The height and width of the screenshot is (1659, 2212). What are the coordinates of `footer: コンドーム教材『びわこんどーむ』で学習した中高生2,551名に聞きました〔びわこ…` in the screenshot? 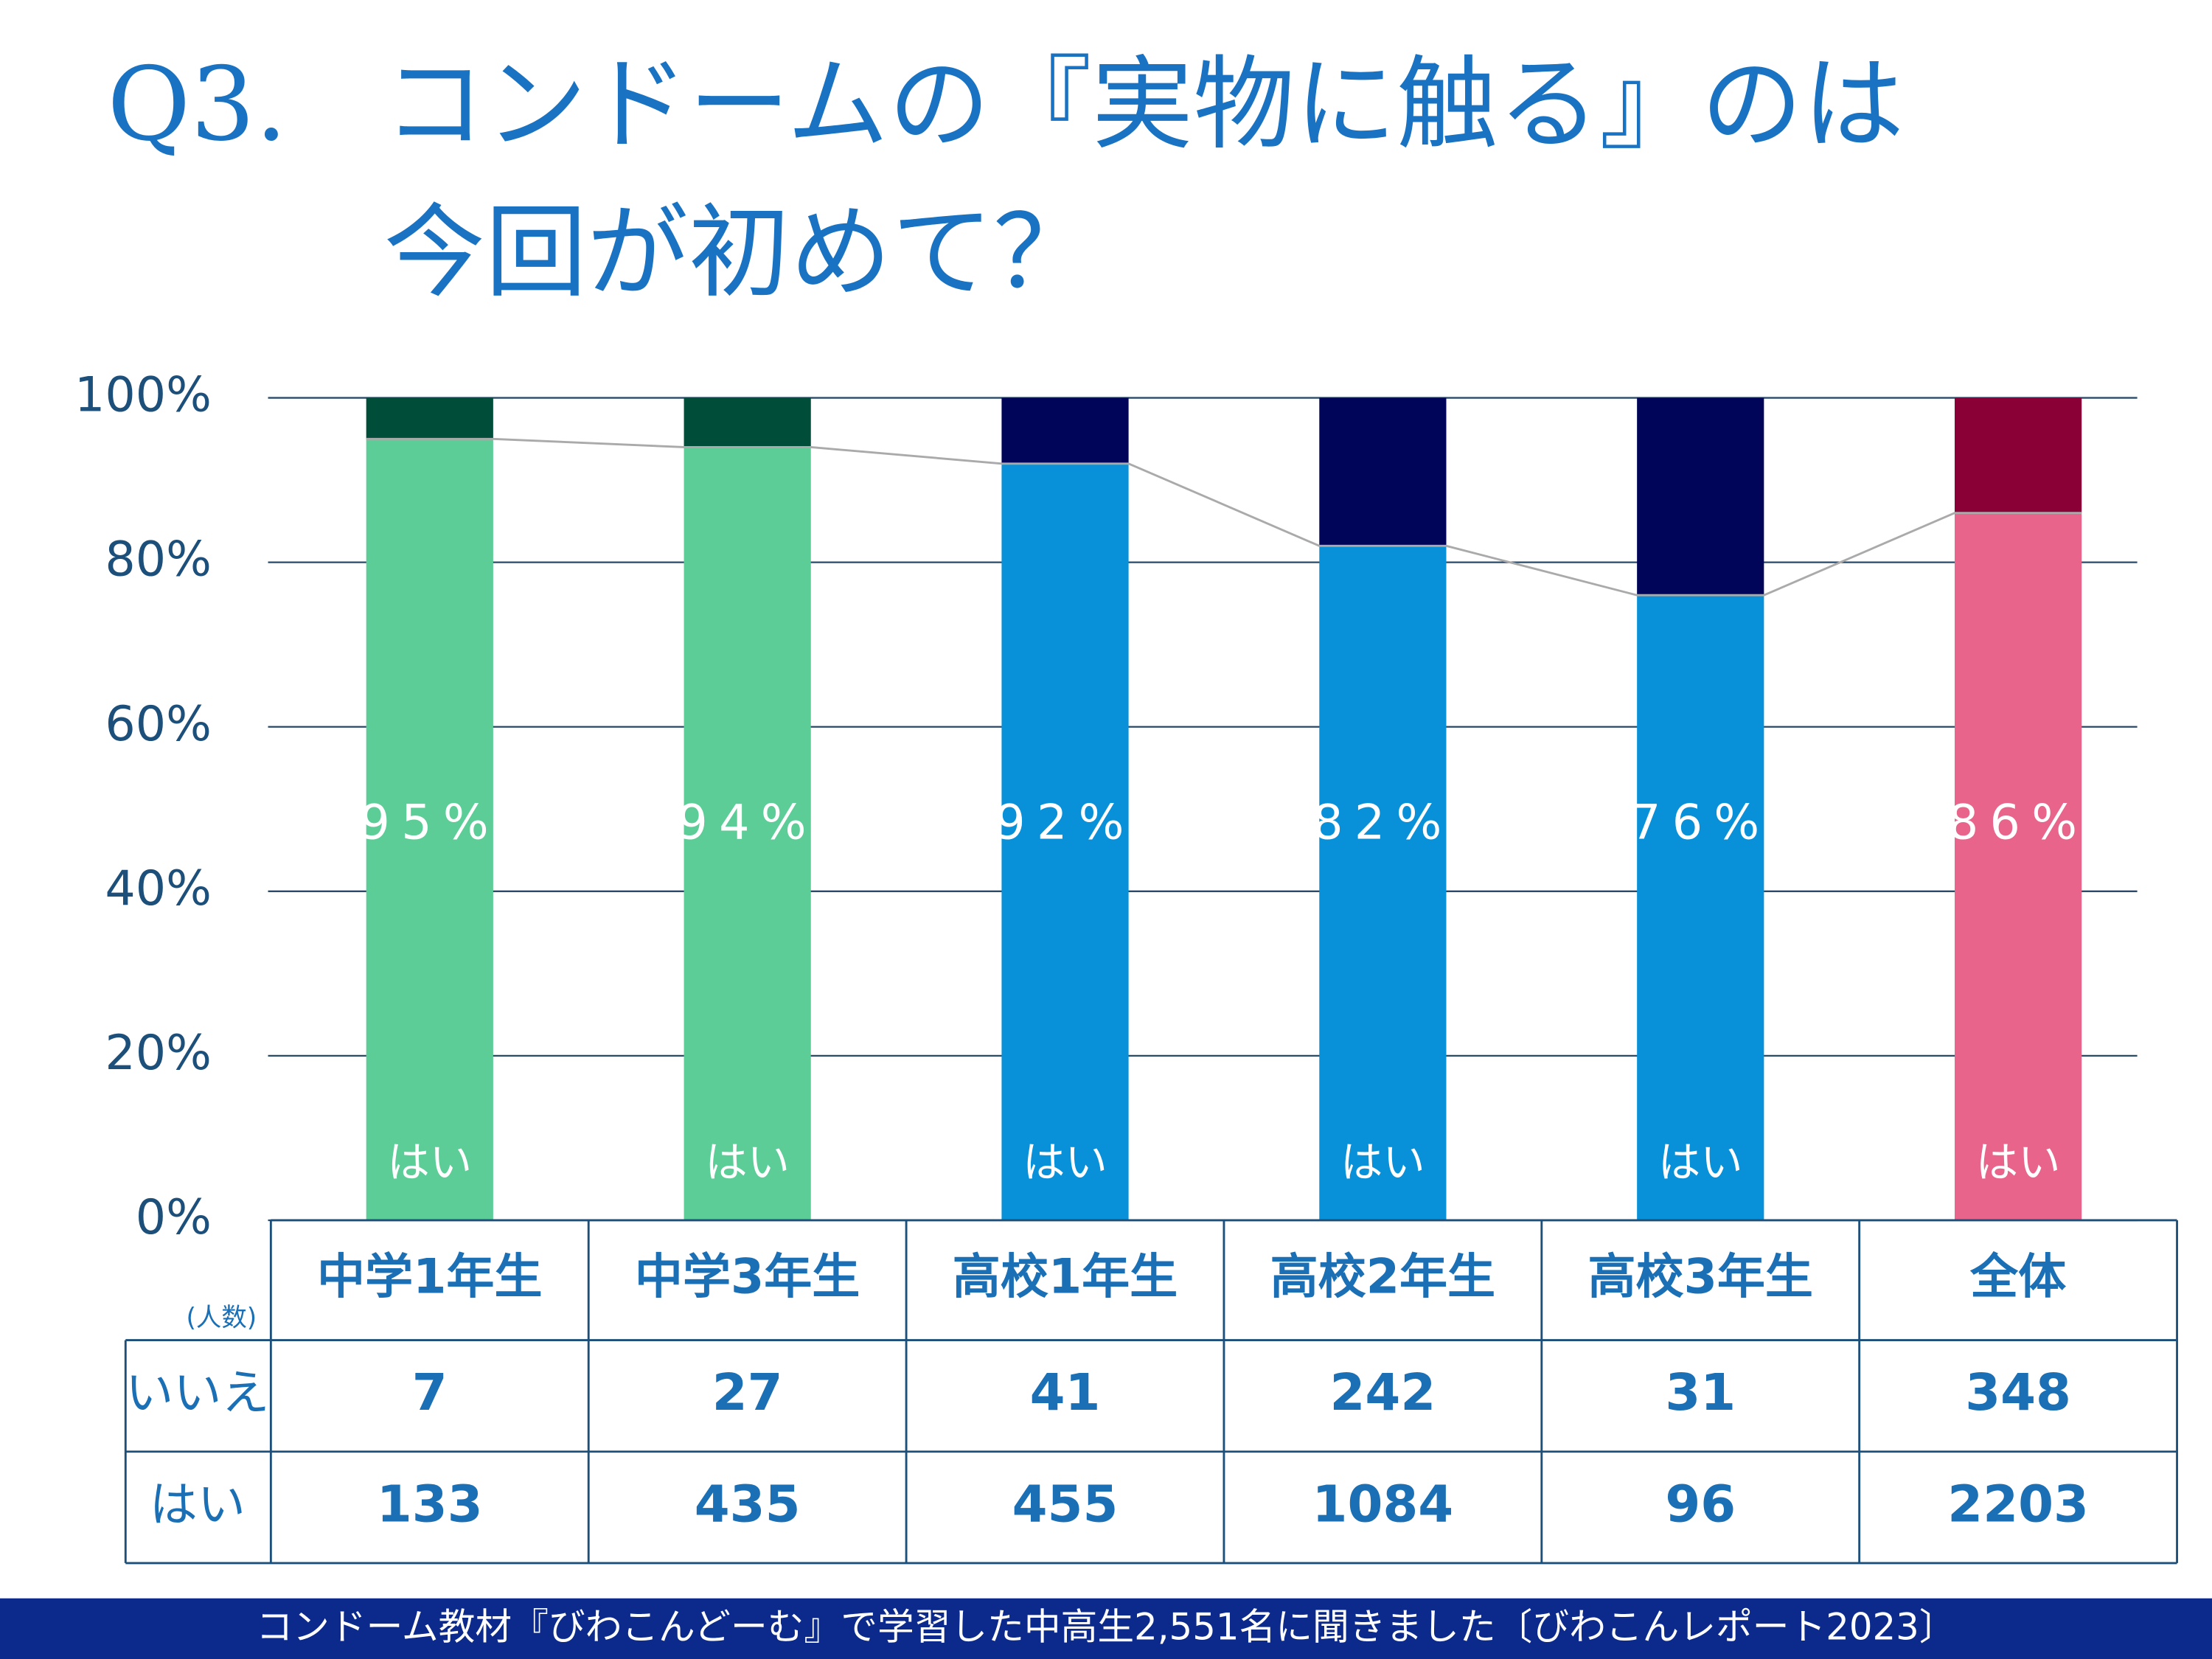 It's located at (1105, 1626).